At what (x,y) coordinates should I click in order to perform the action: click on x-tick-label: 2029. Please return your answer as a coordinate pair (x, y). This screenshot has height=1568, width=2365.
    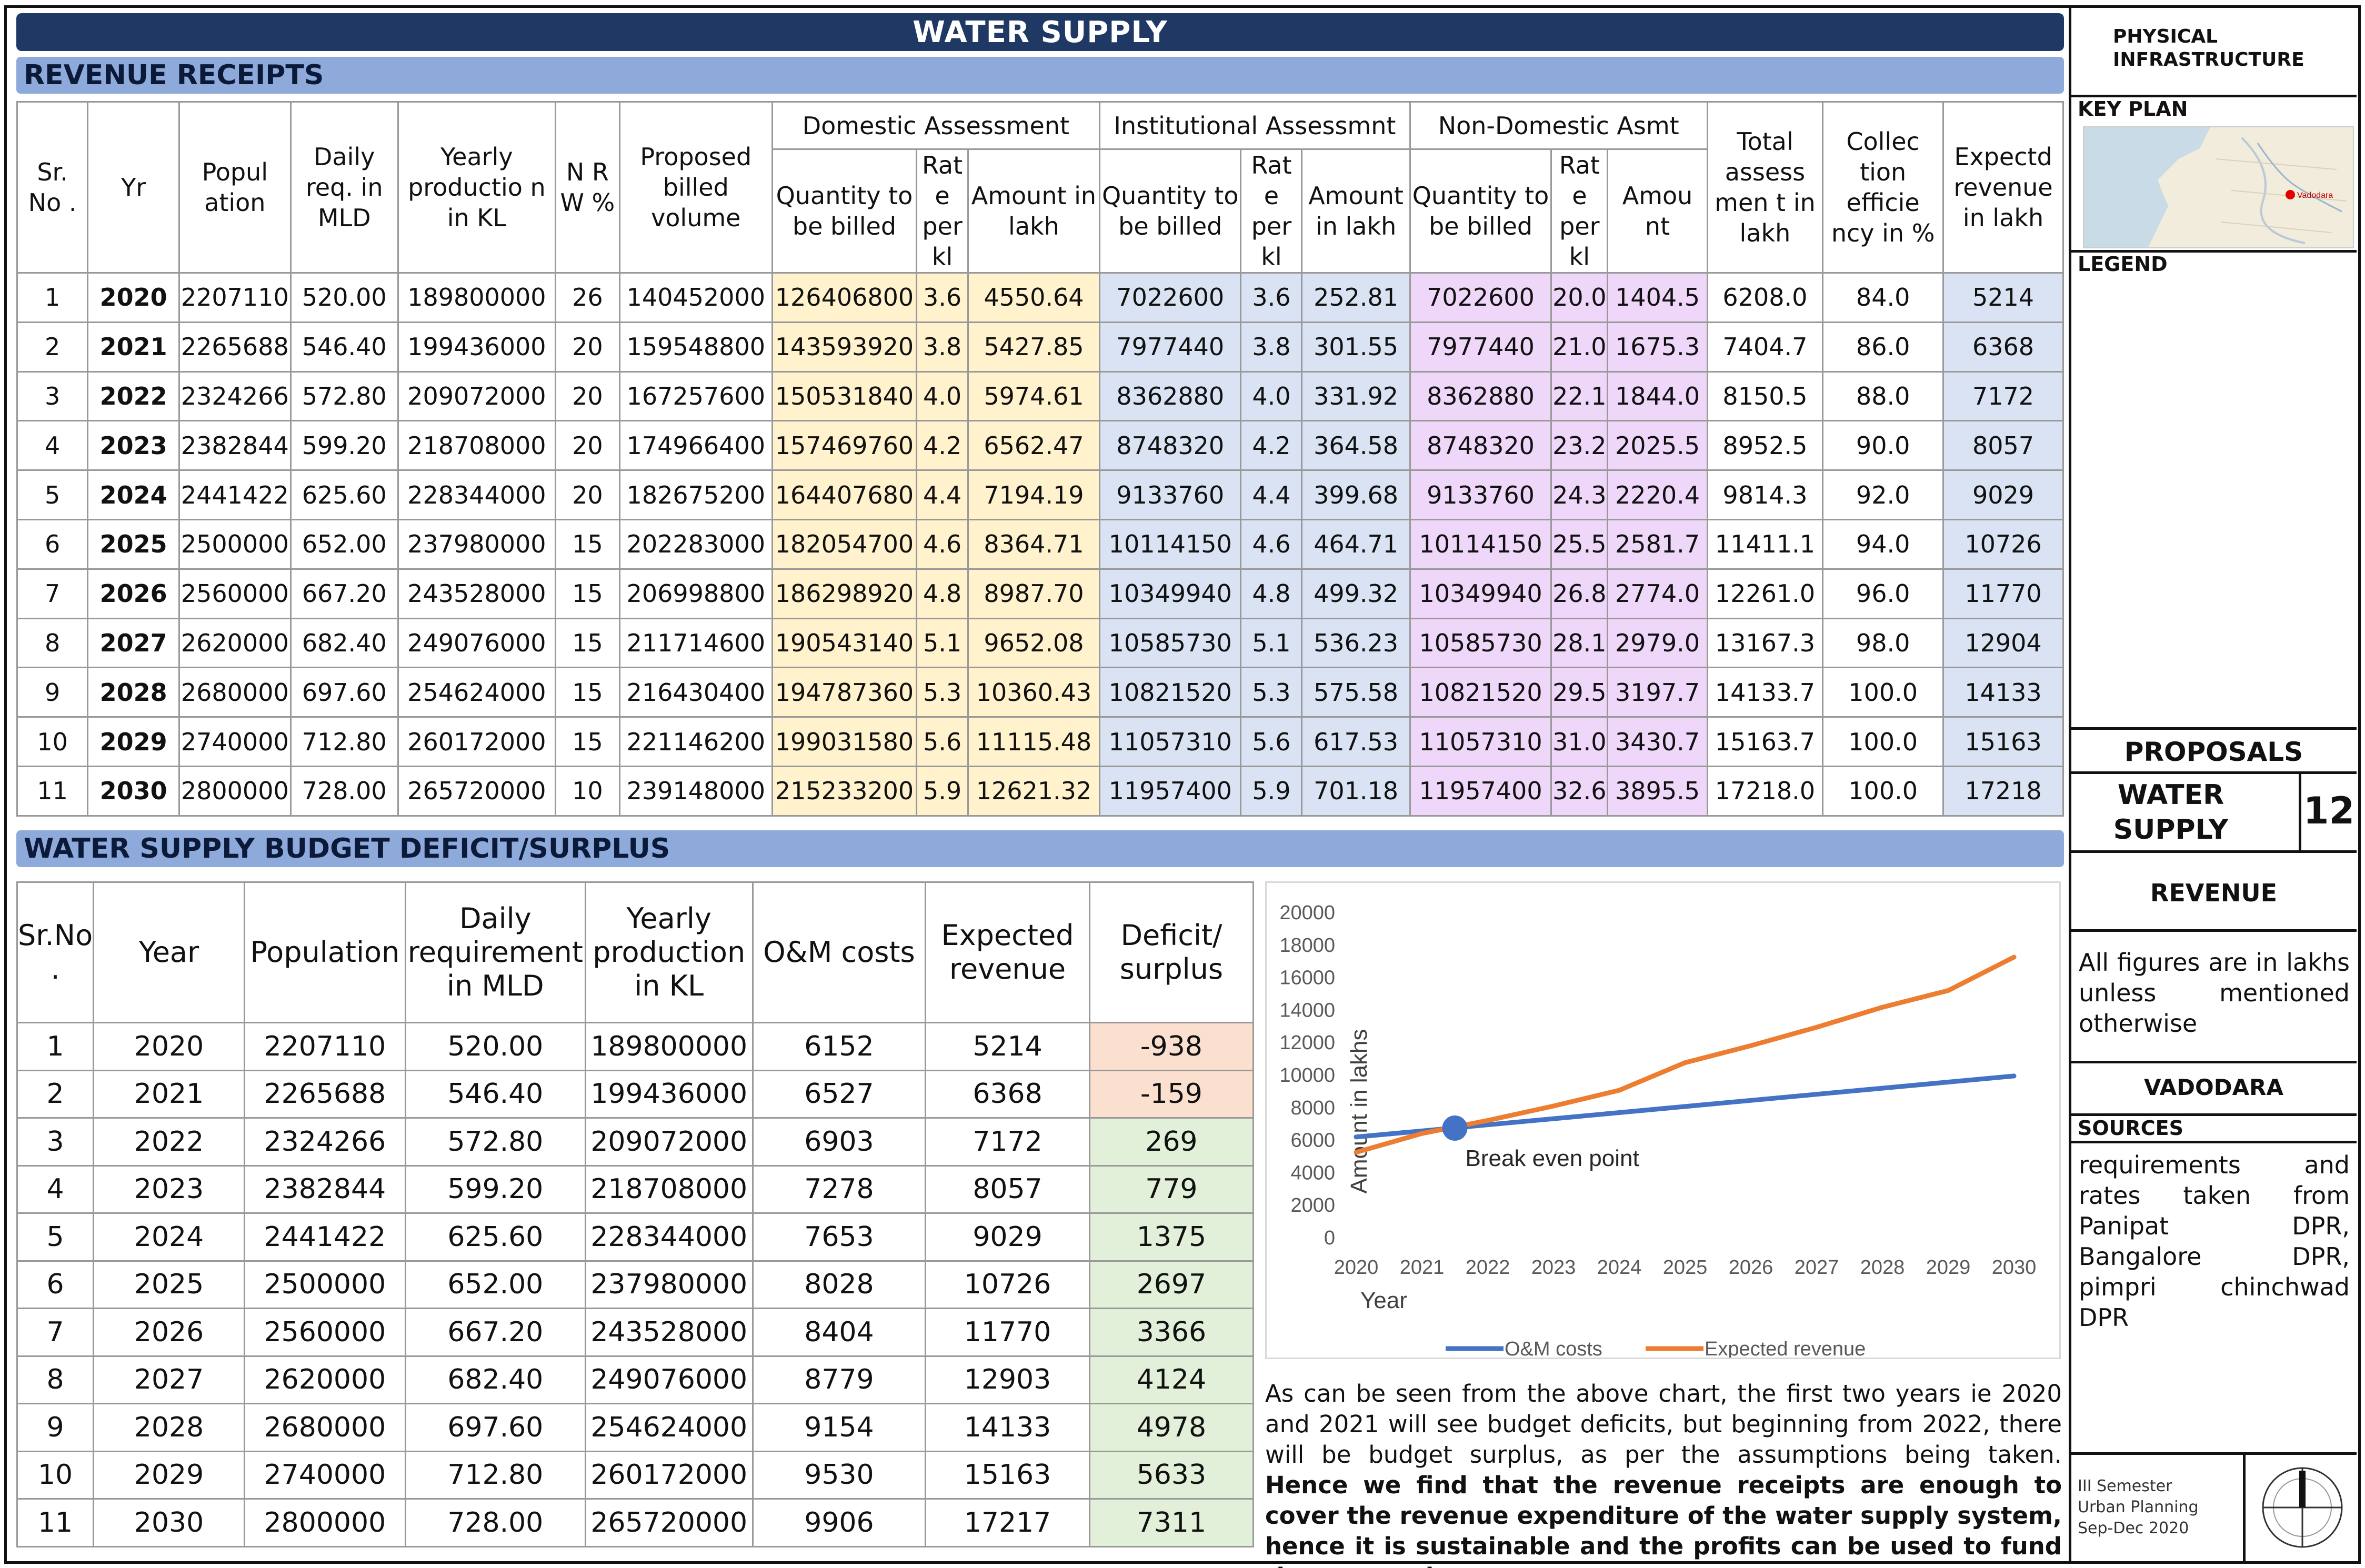
    Looking at the image, I should click on (1948, 1268).